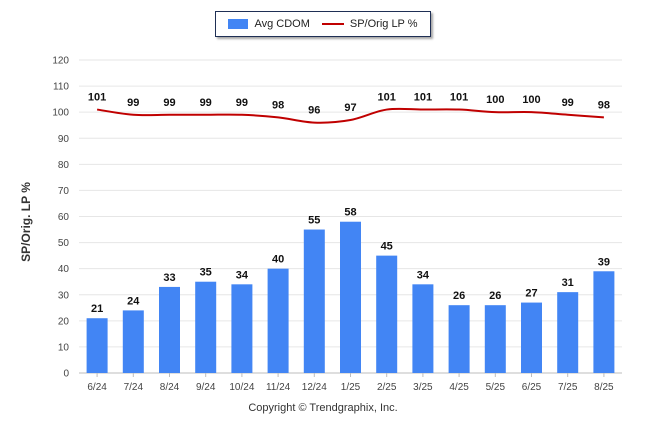 Image resolution: width=646 pixels, height=434 pixels. Describe the element at coordinates (278, 387) in the screenshot. I see `x-tick-label: 11/24` at that location.